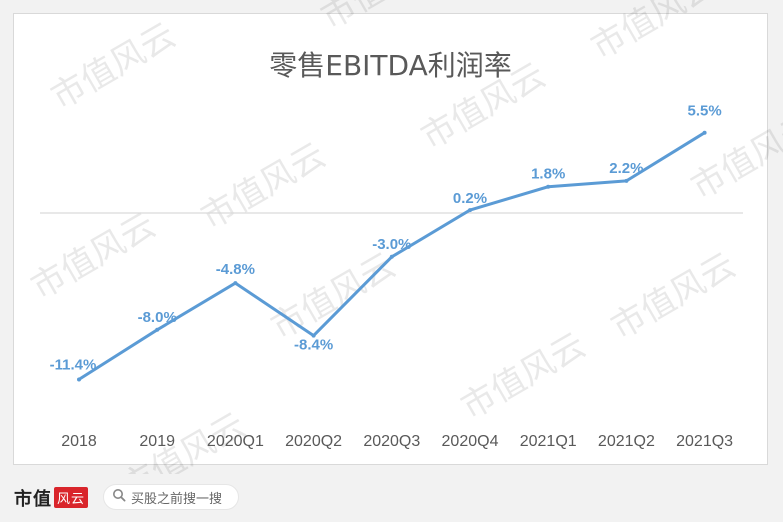  Describe the element at coordinates (470, 441) in the screenshot. I see `x-tick-label: 2020Q4` at that location.